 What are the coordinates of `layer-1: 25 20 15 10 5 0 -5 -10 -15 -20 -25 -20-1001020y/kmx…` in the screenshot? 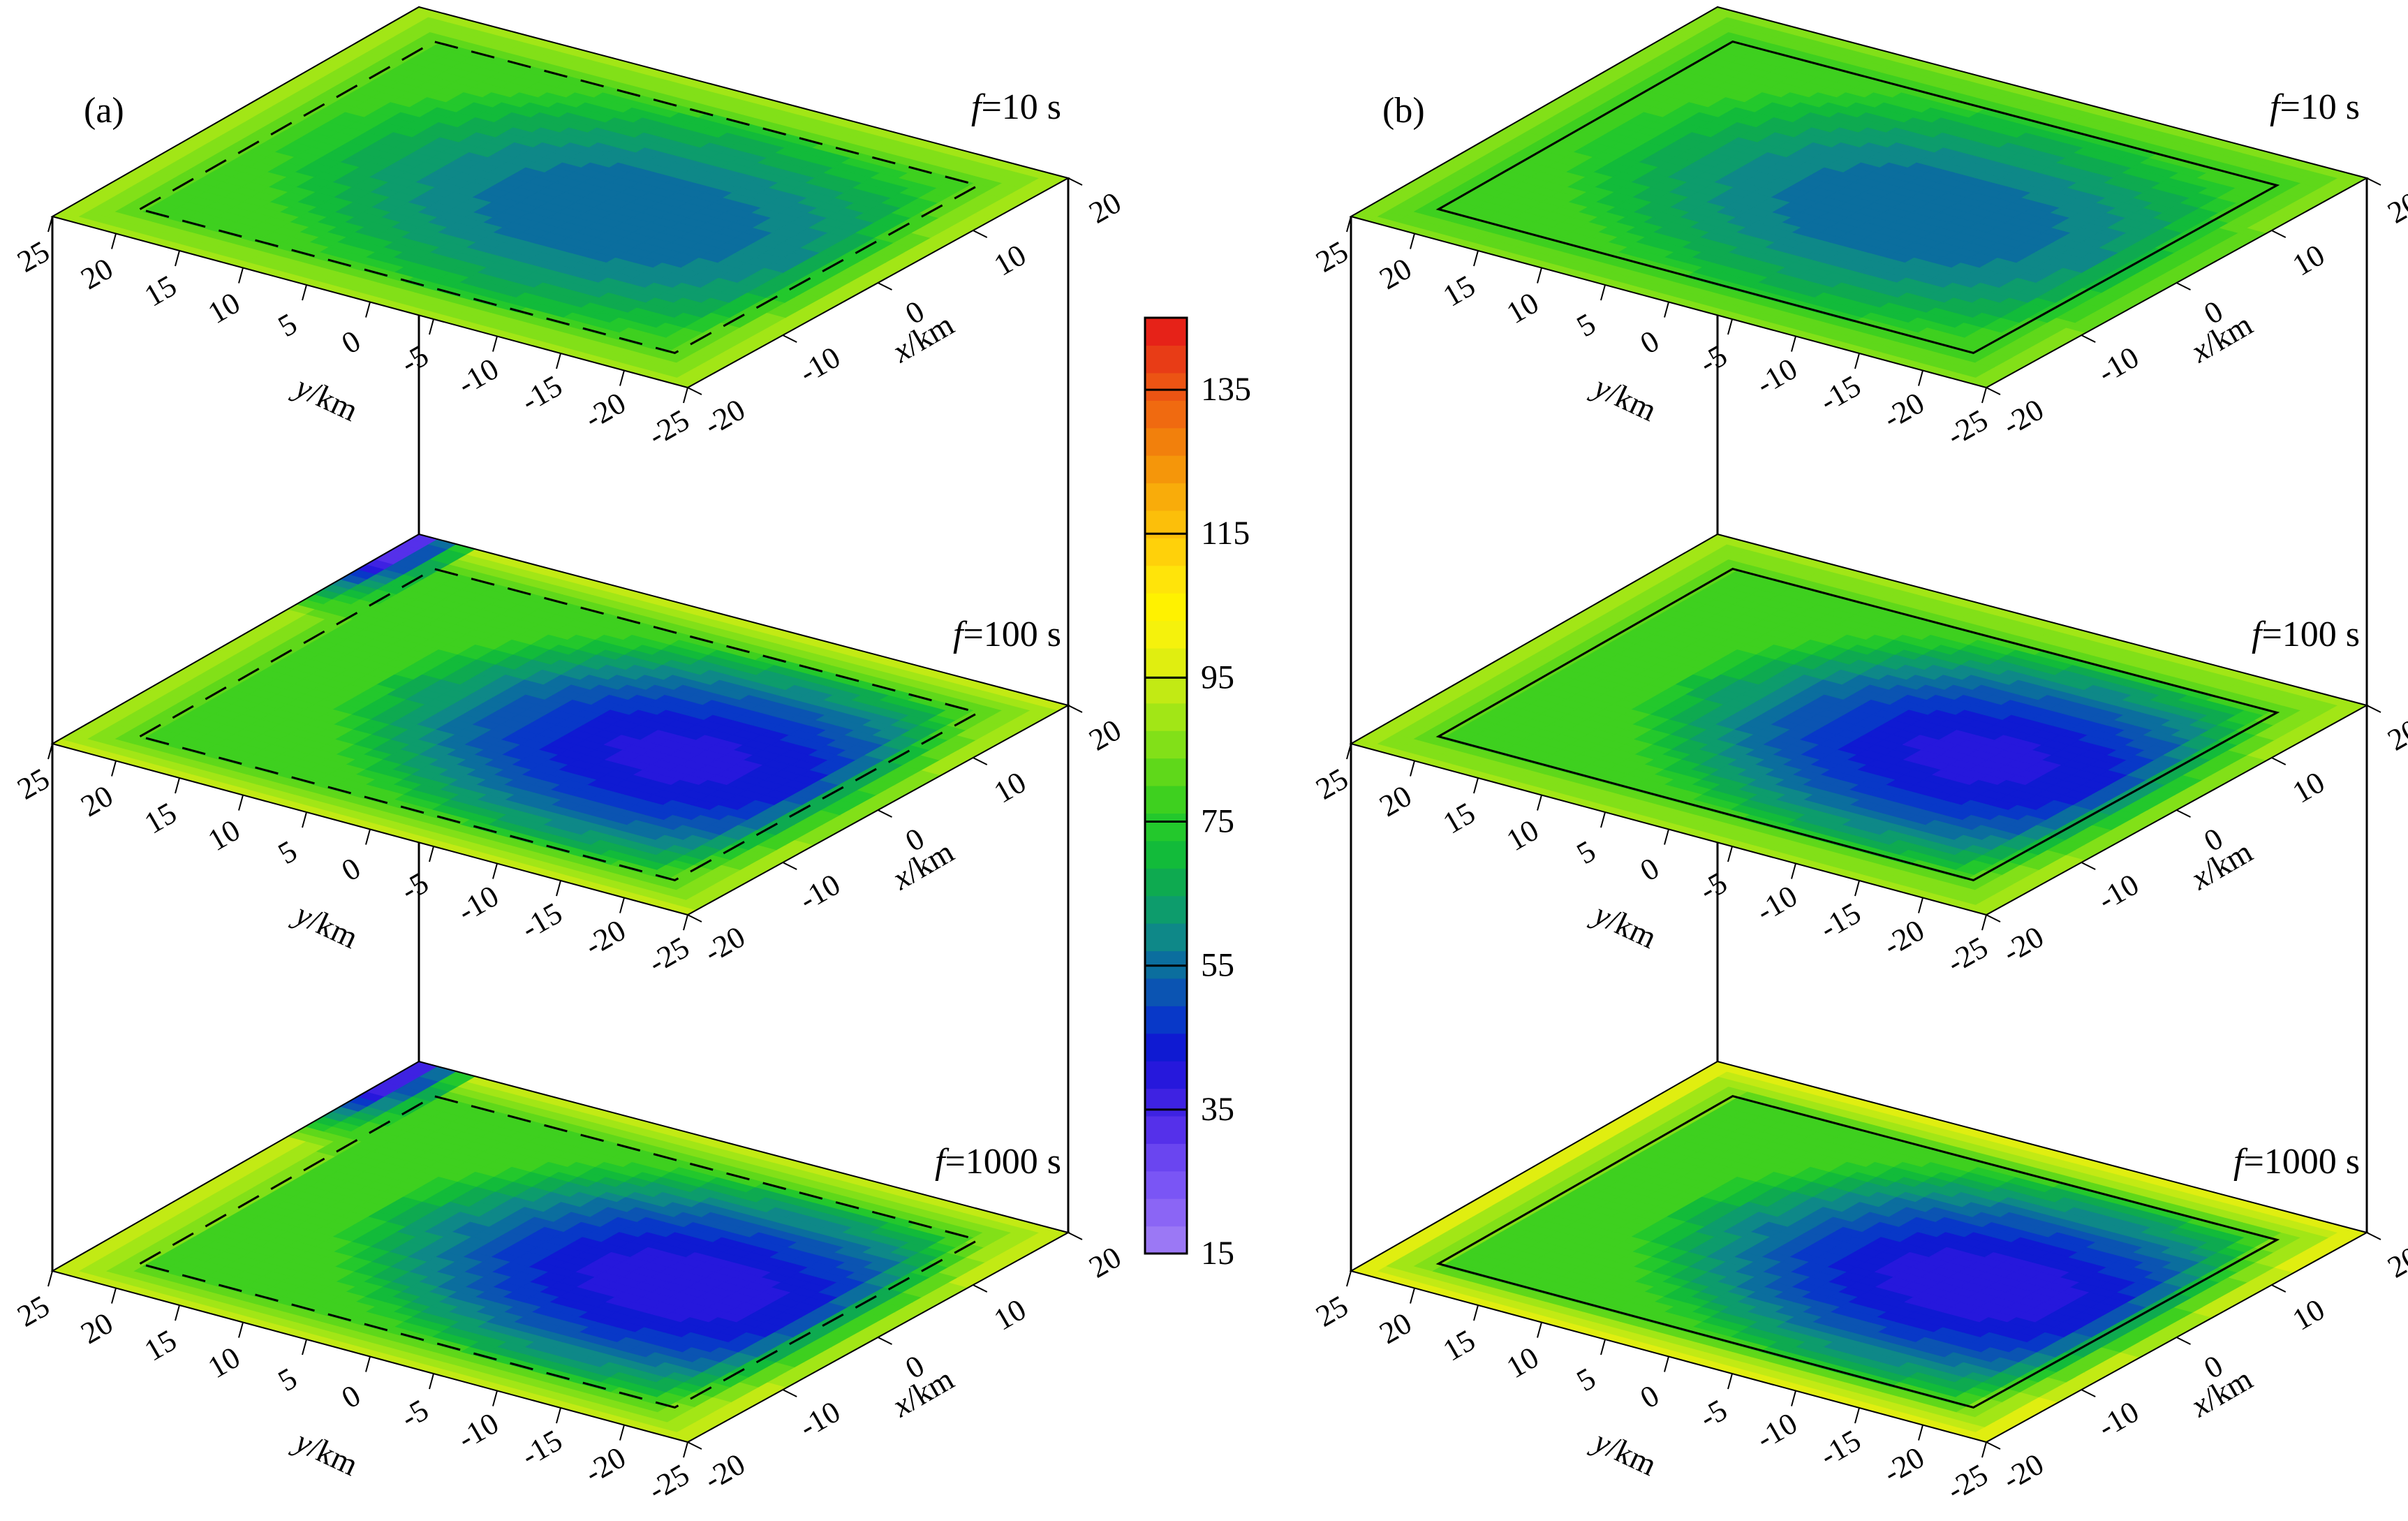 It's located at (569, 757).